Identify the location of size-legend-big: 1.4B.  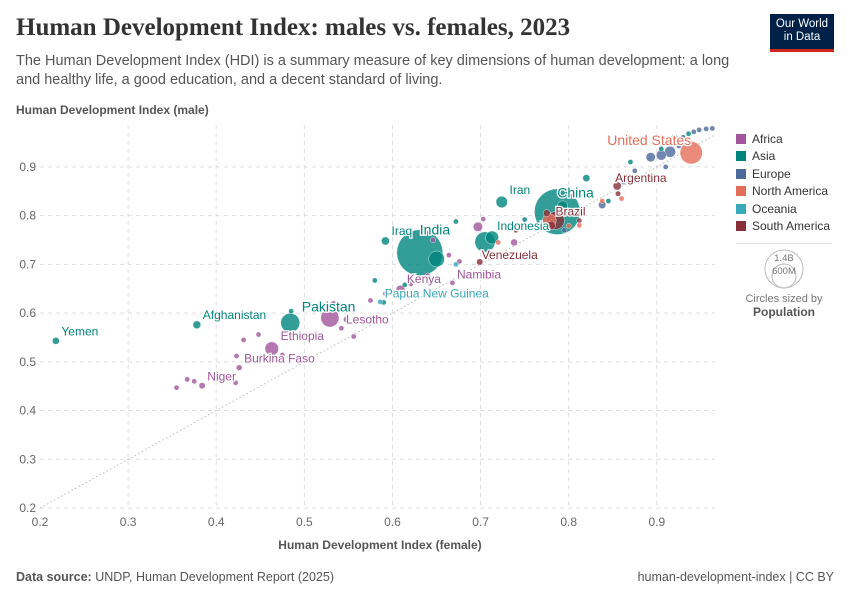
(784, 258).